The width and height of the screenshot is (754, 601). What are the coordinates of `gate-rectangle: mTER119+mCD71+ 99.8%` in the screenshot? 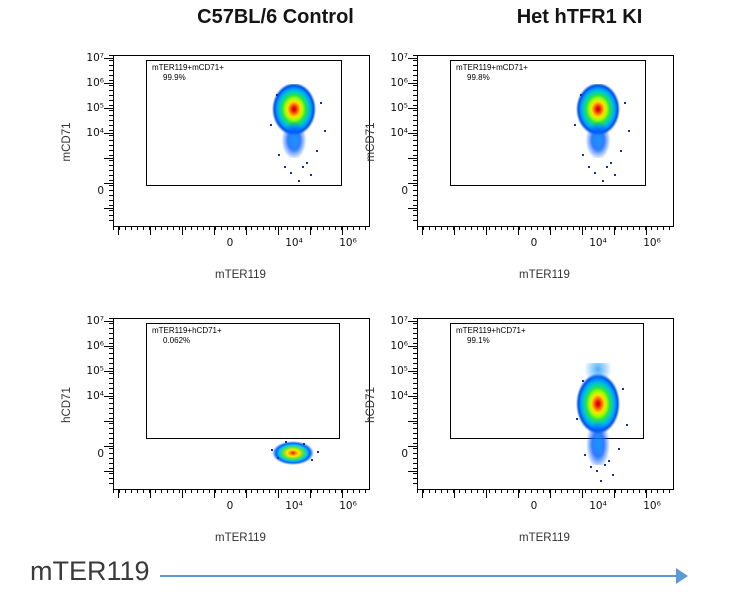 It's located at (548, 123).